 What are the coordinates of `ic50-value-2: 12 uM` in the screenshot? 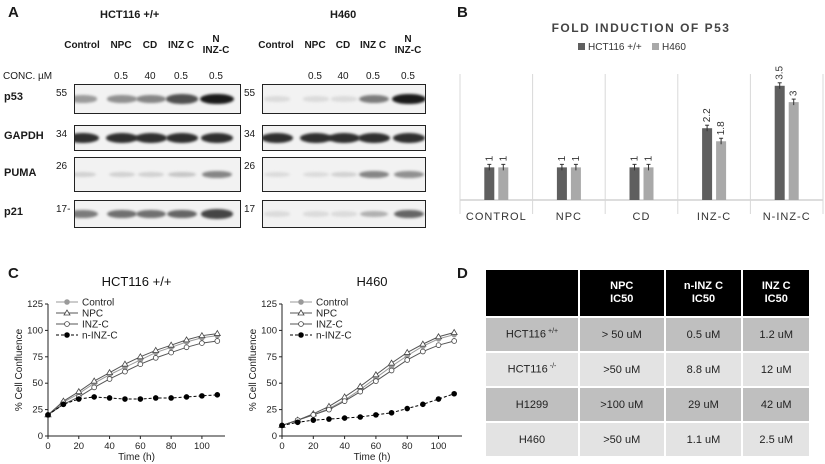 It's located at (776, 369).